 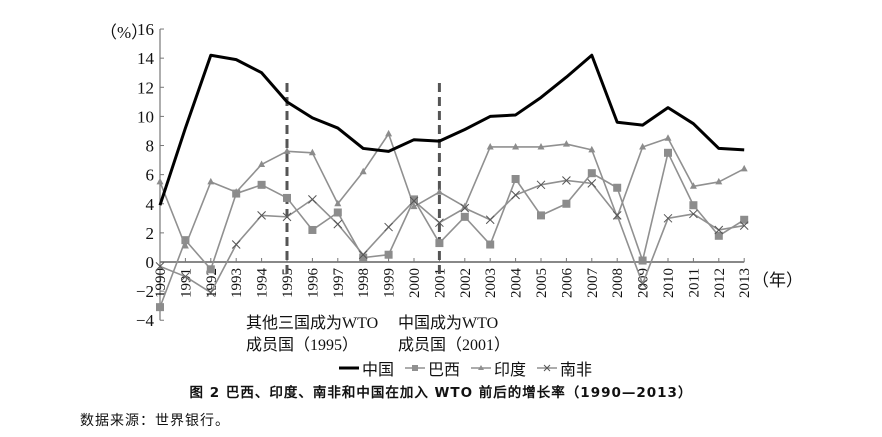 I want to click on y-tick-label: 16, so click(x=145, y=29).